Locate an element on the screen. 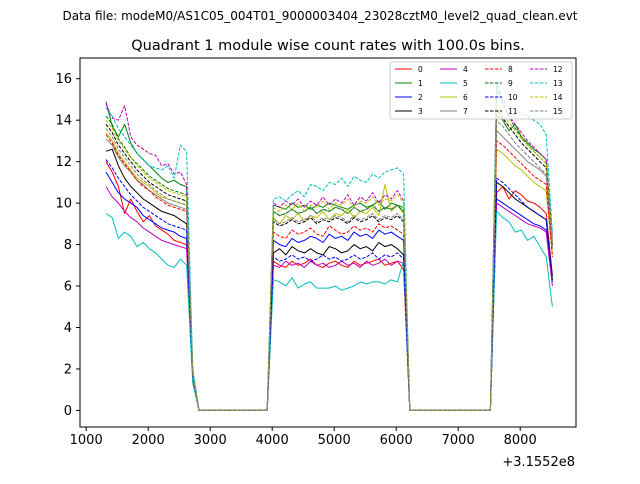 The height and width of the screenshot is (484, 640). y-axis: 0 2 4 6 8 10 12 14 16 is located at coordinates (67, 245).